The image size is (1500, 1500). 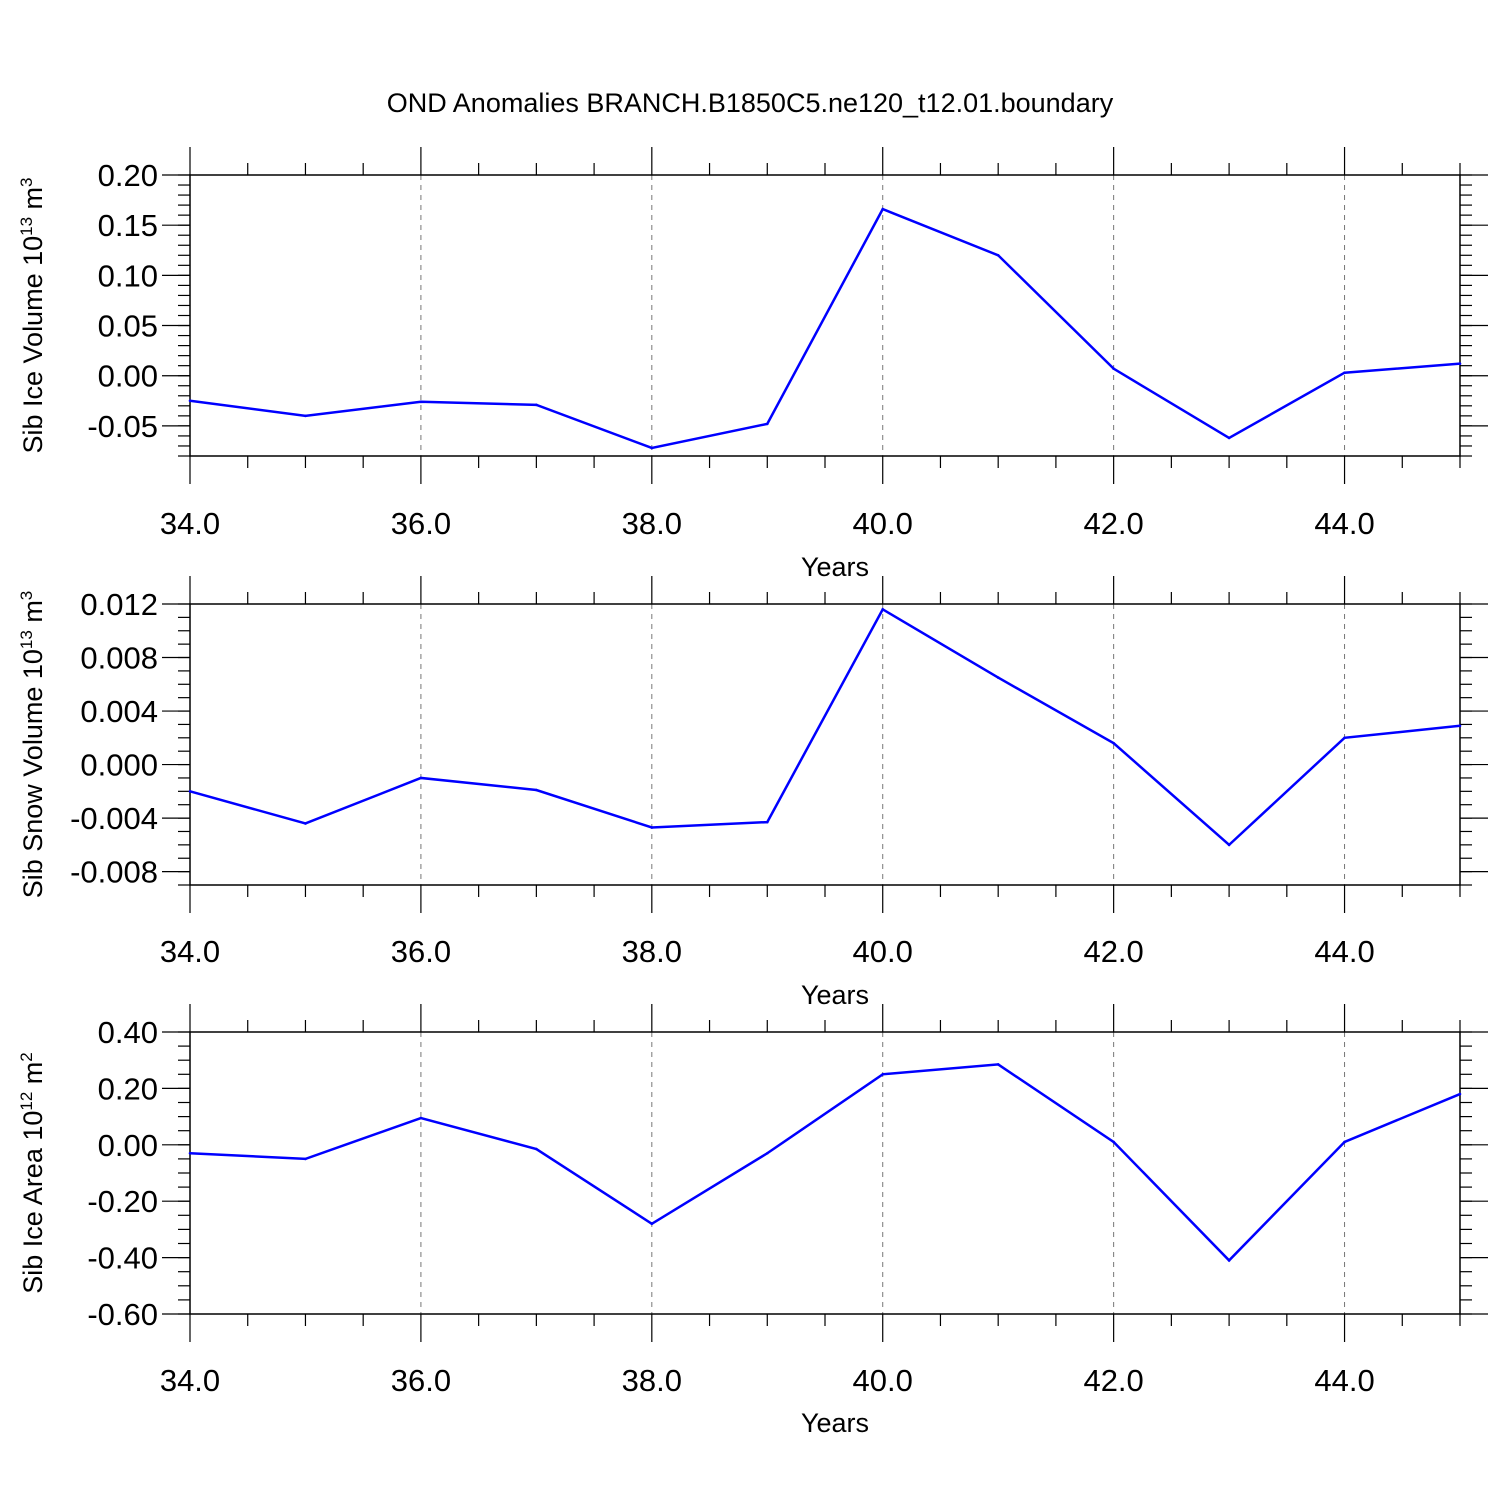 I want to click on y-tick-label: 0.05, so click(x=128, y=326).